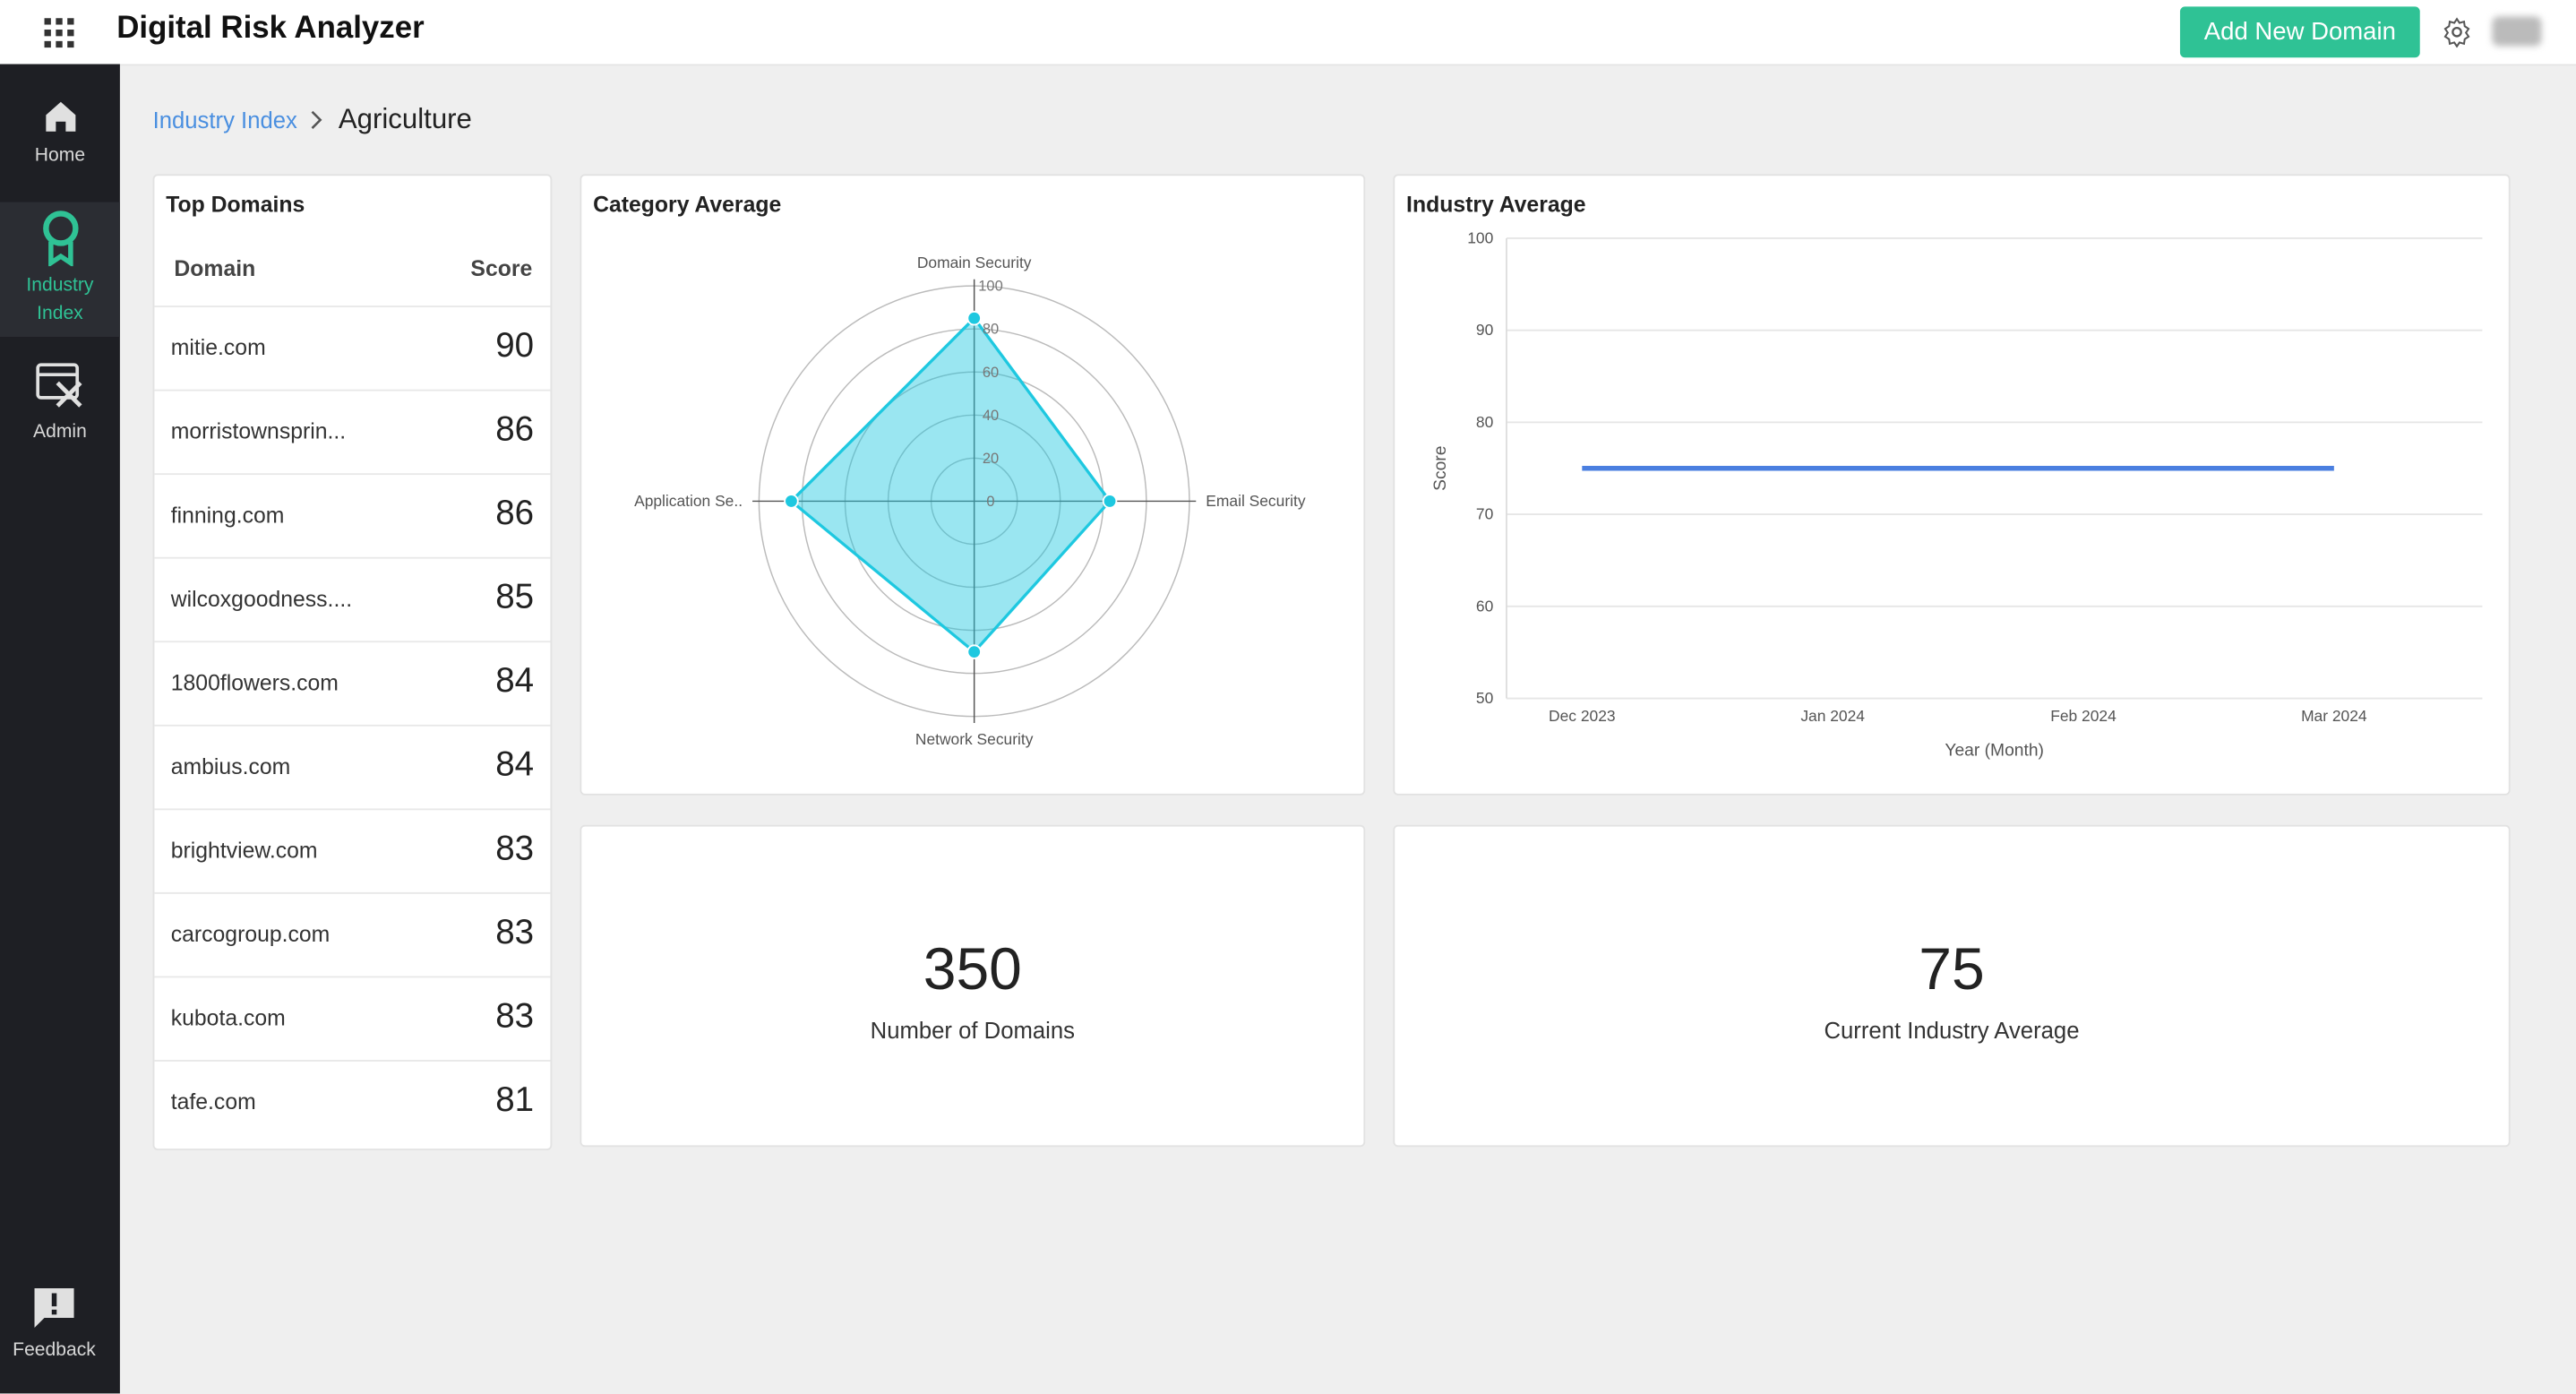  Describe the element at coordinates (316, 119) in the screenshot. I see `breadcrumb-chevron` at that location.